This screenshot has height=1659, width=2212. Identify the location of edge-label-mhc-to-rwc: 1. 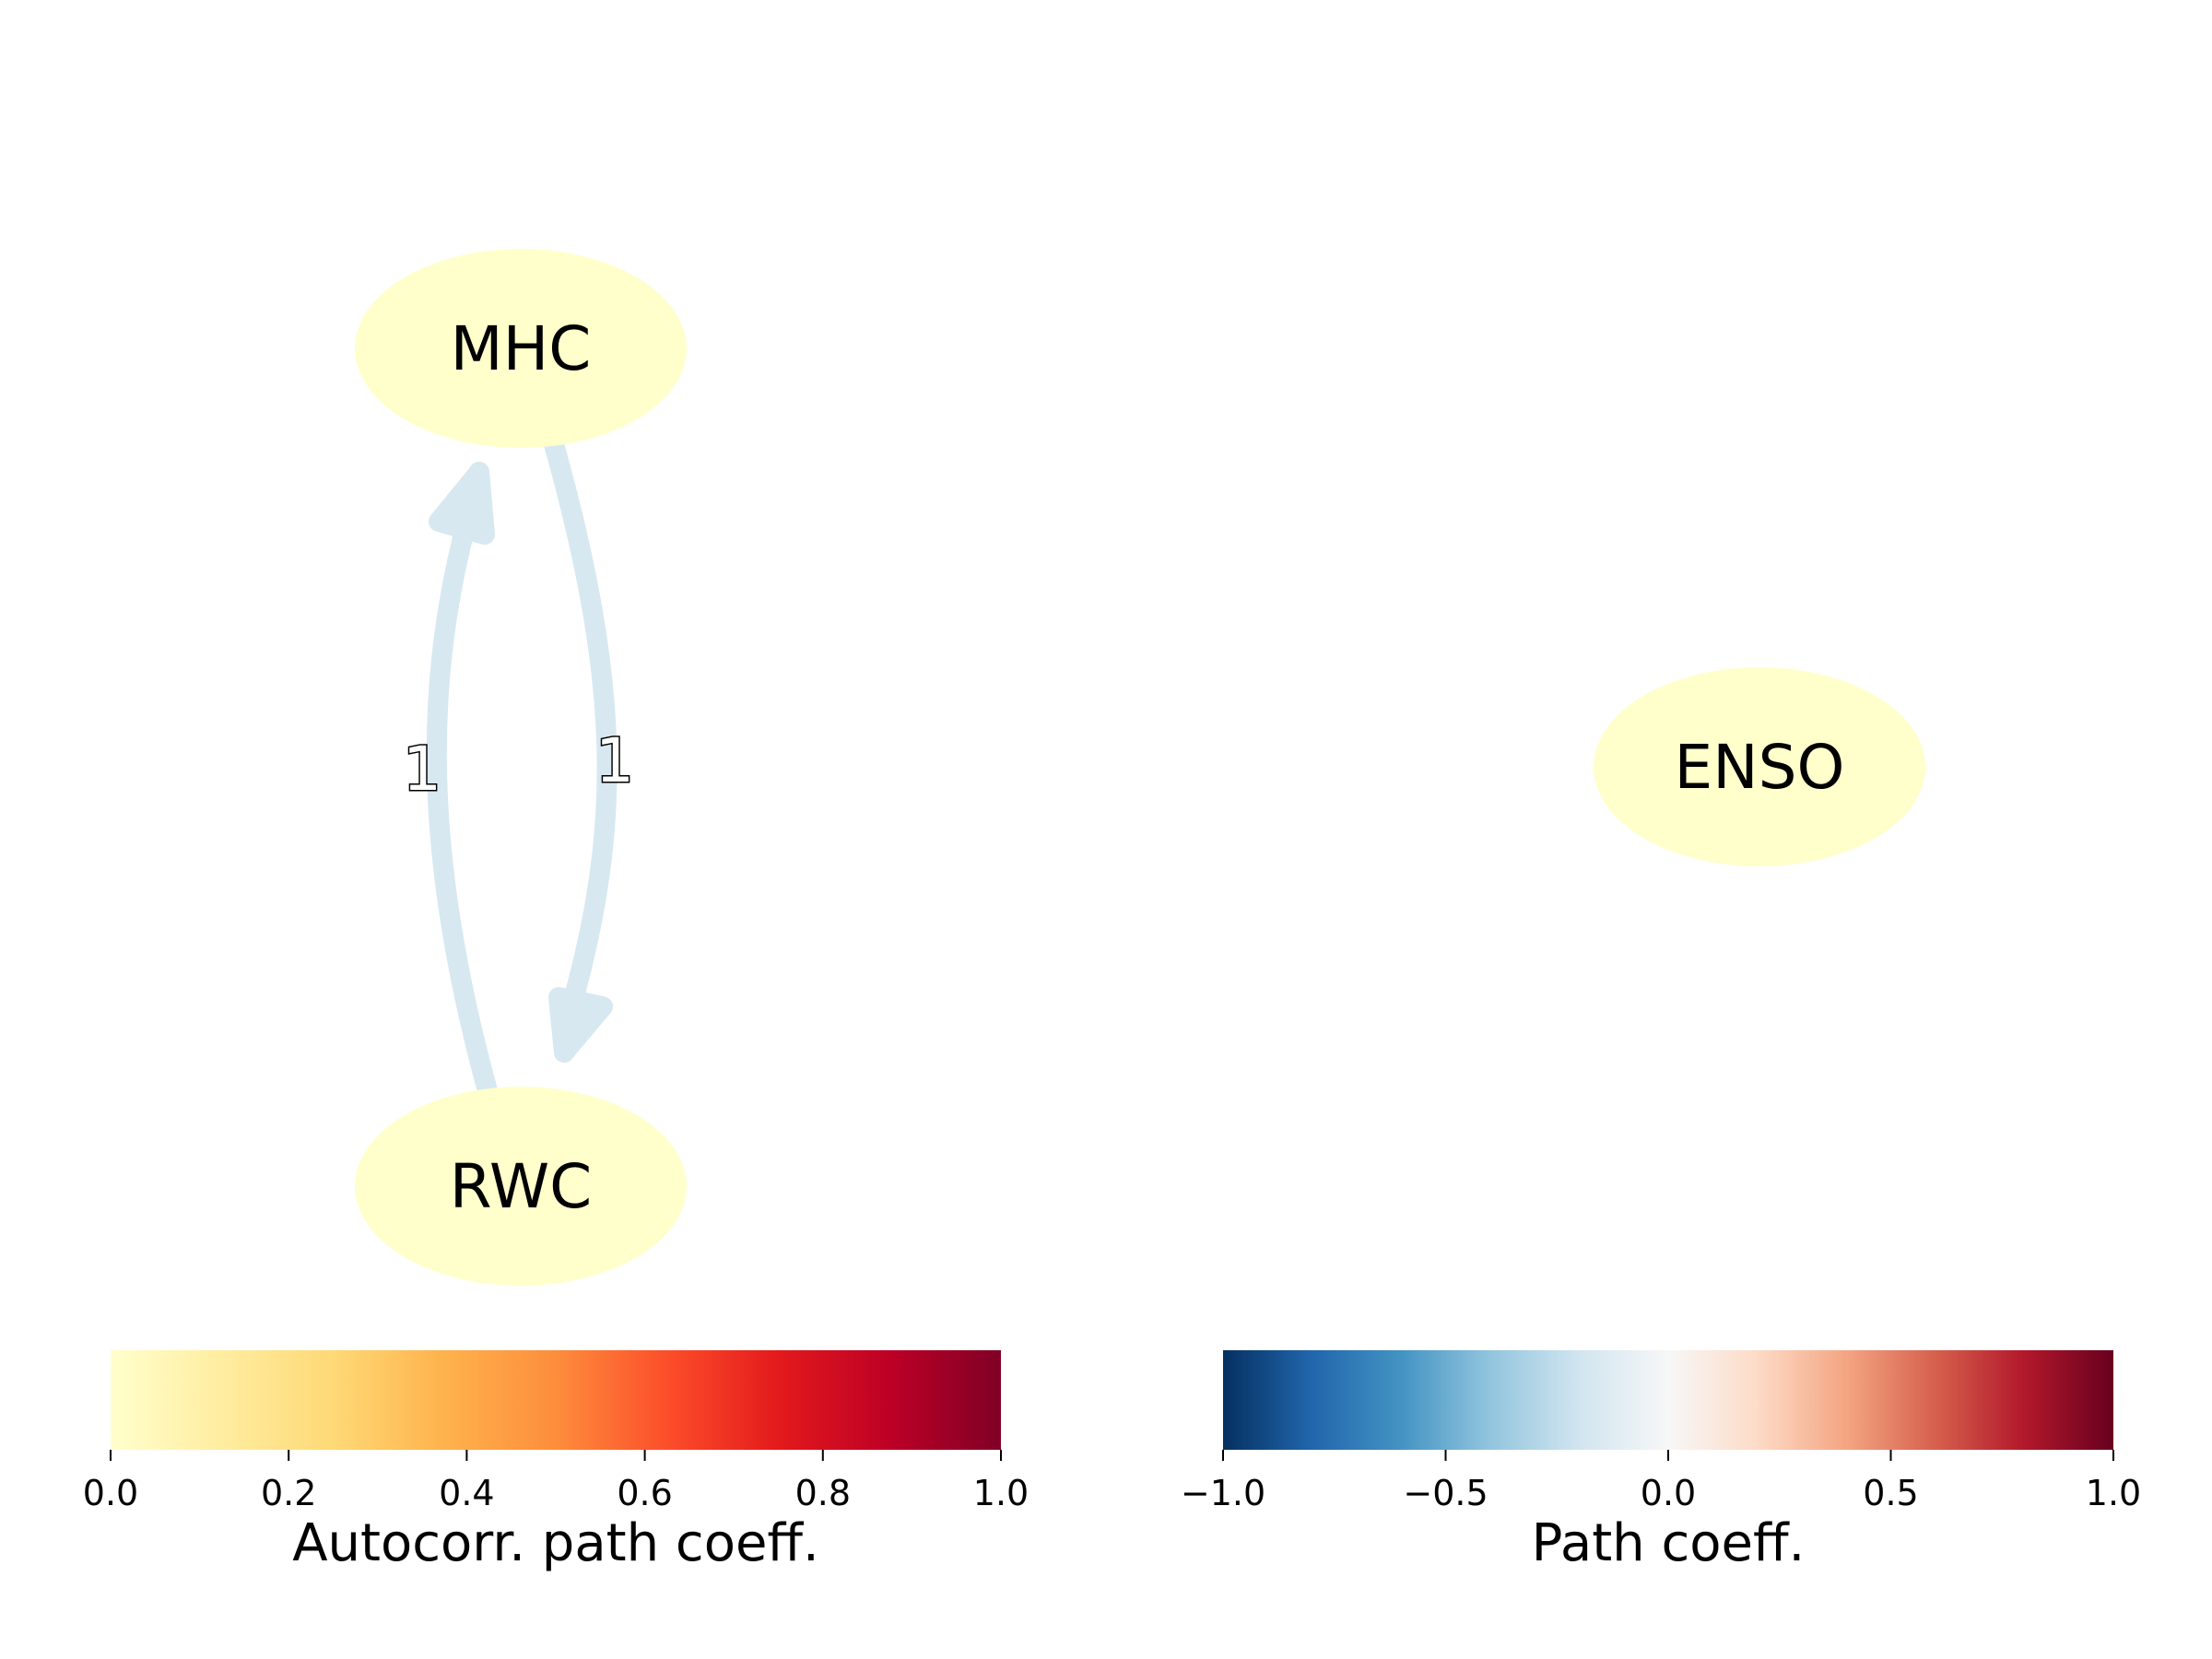
(614, 760).